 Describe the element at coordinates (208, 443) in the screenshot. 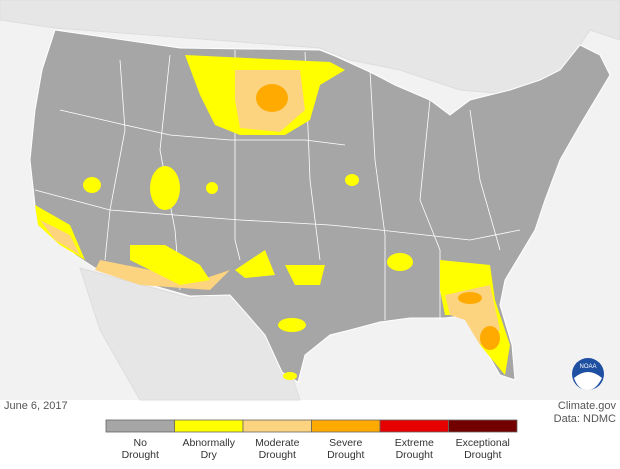

I see `legend-label: Abnormally` at that location.